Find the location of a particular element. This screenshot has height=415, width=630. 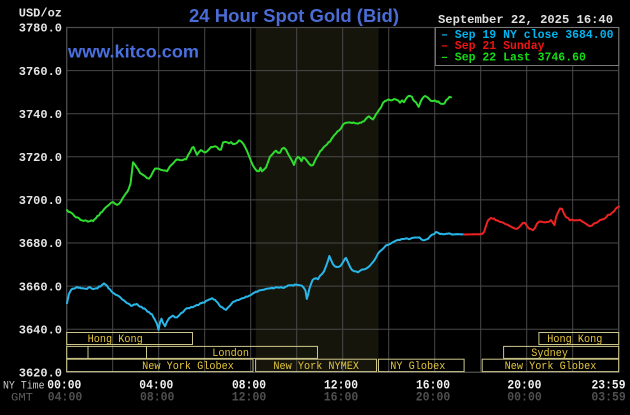

svg-text: 3700.0 is located at coordinates (40, 201).